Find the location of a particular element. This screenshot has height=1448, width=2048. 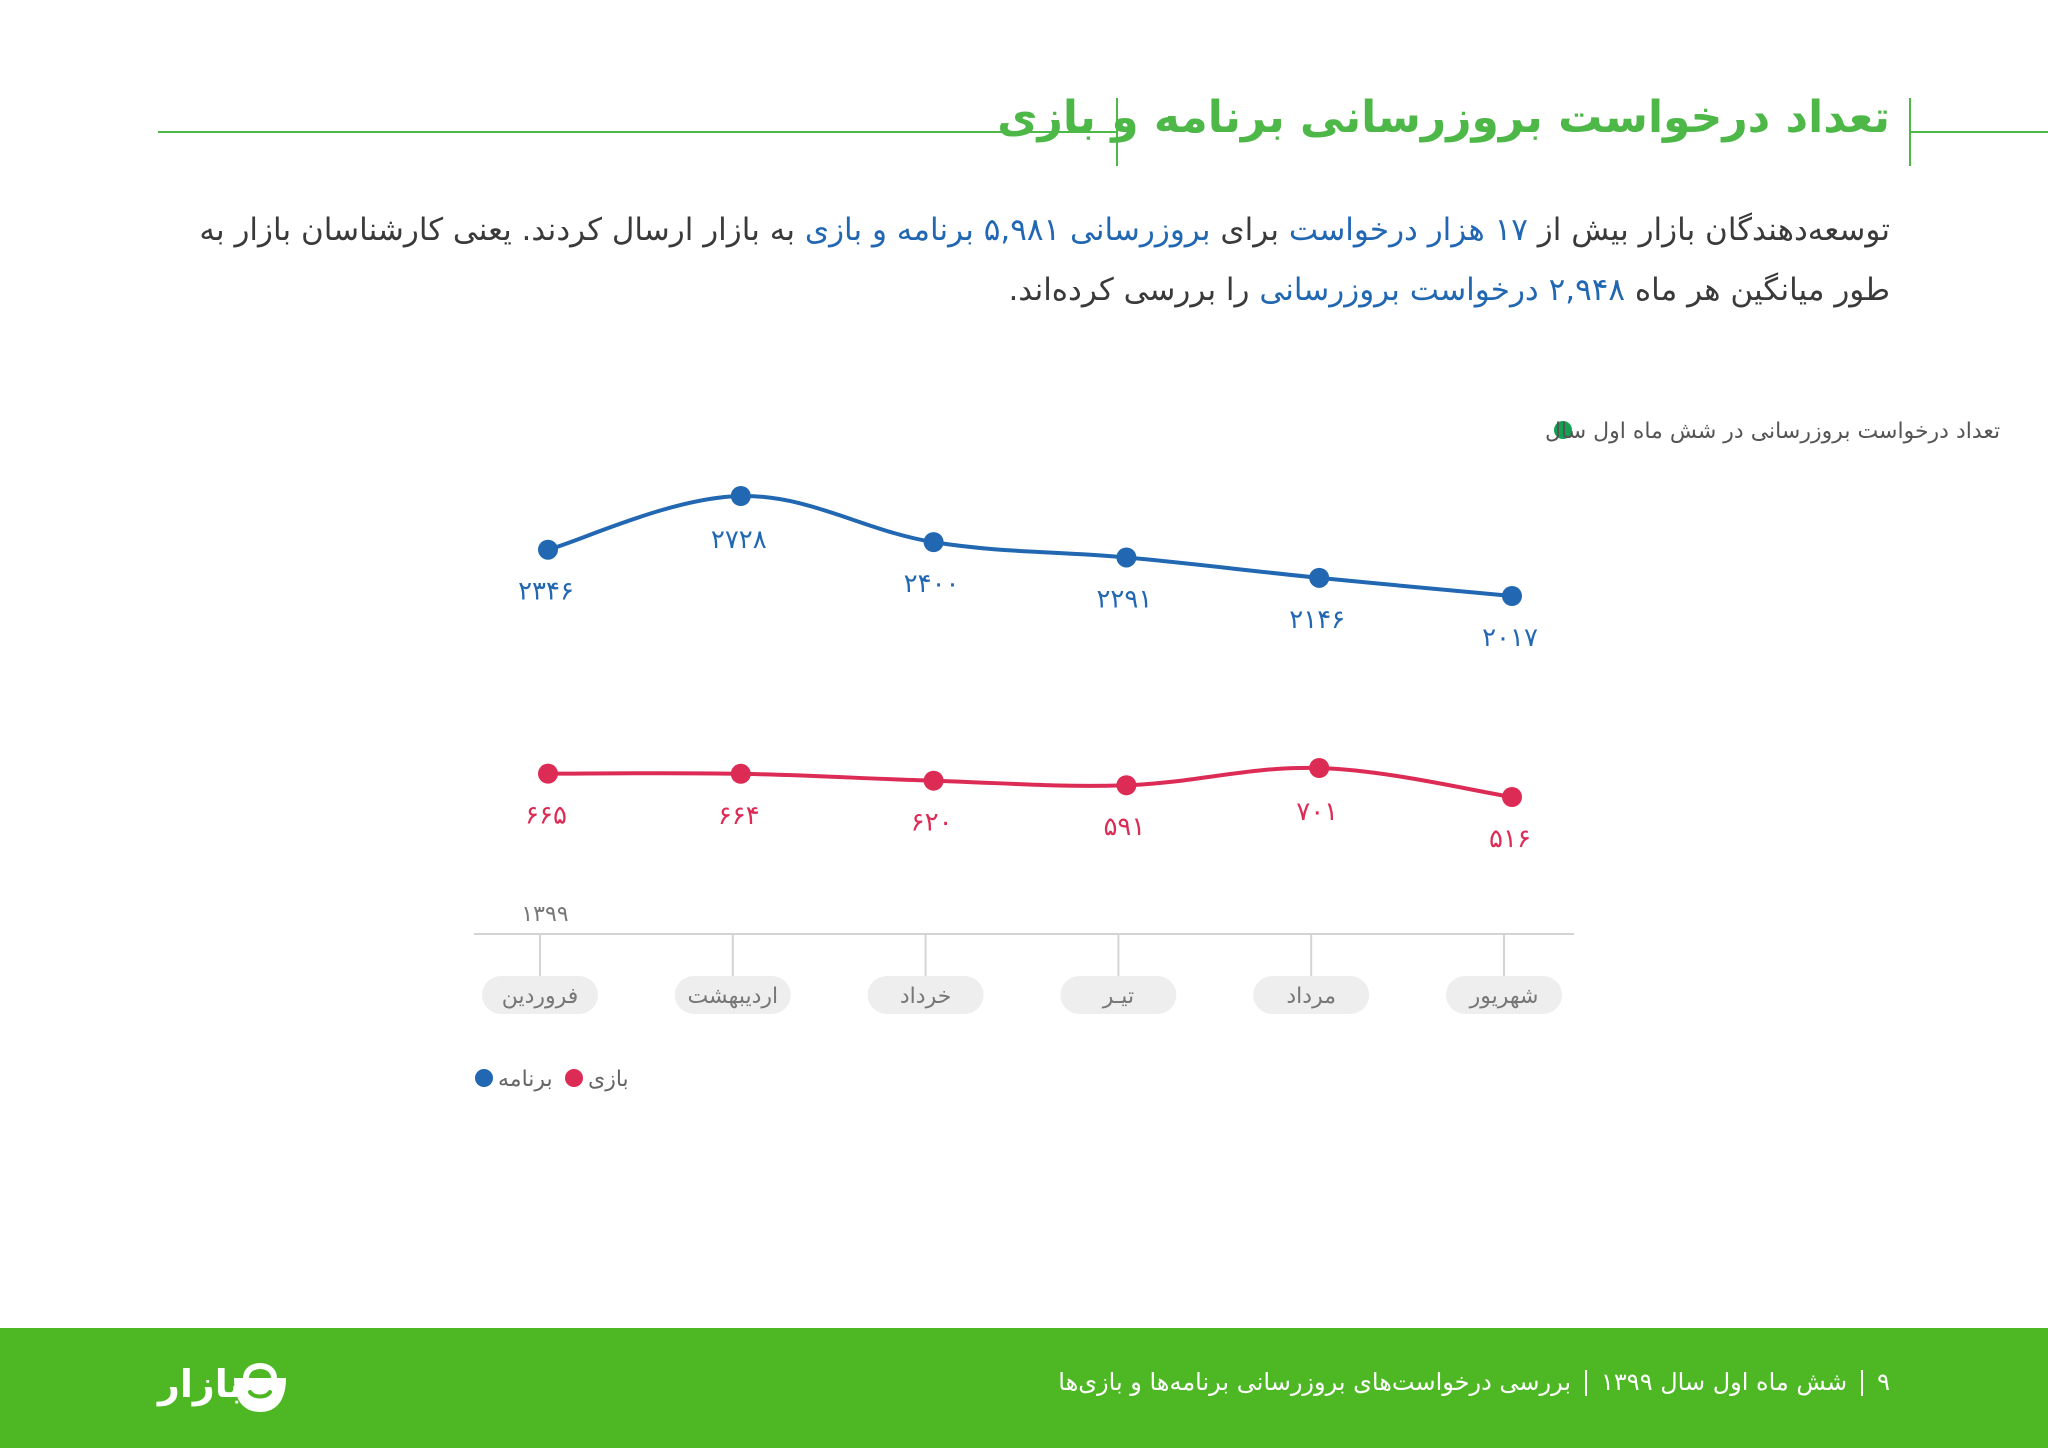

data-label: ۷۰۱ is located at coordinates (1317, 812).